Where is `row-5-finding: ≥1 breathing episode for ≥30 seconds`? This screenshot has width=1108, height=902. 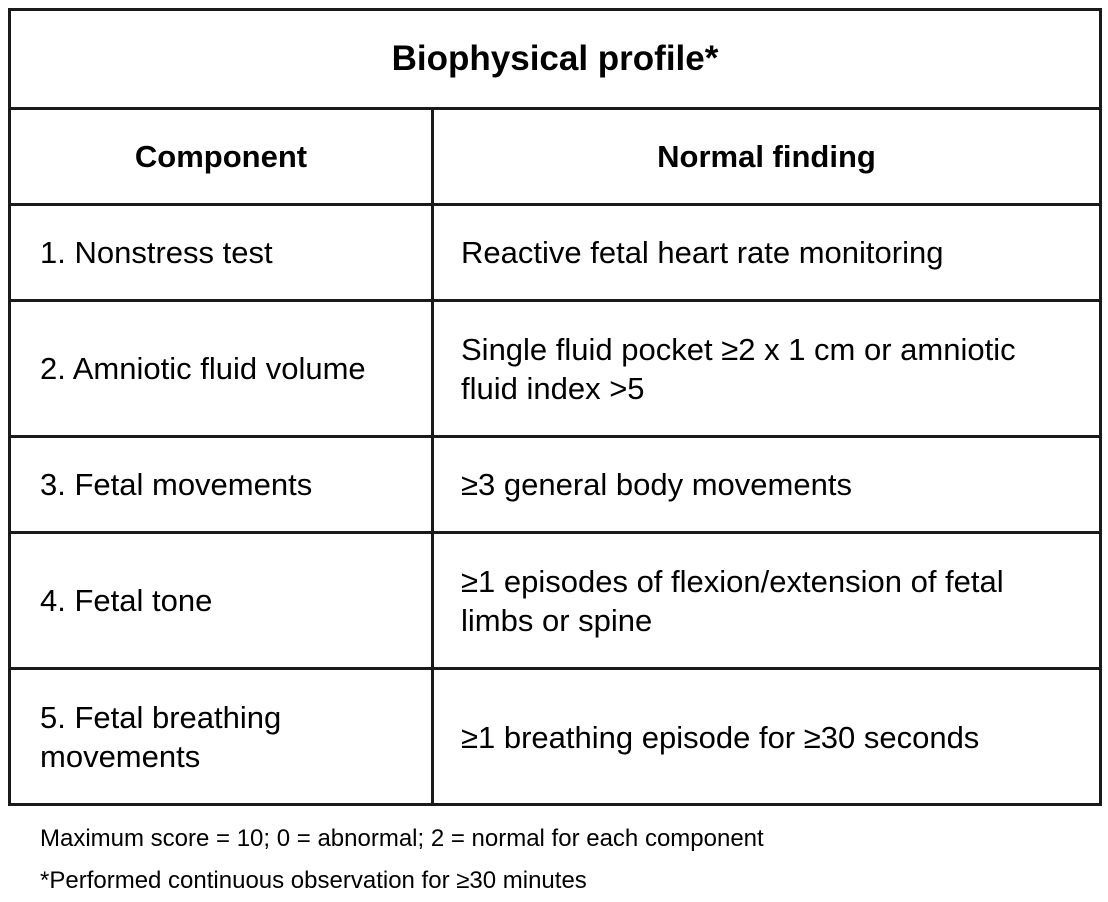 row-5-finding: ≥1 breathing episode for ≥30 seconds is located at coordinates (720, 737).